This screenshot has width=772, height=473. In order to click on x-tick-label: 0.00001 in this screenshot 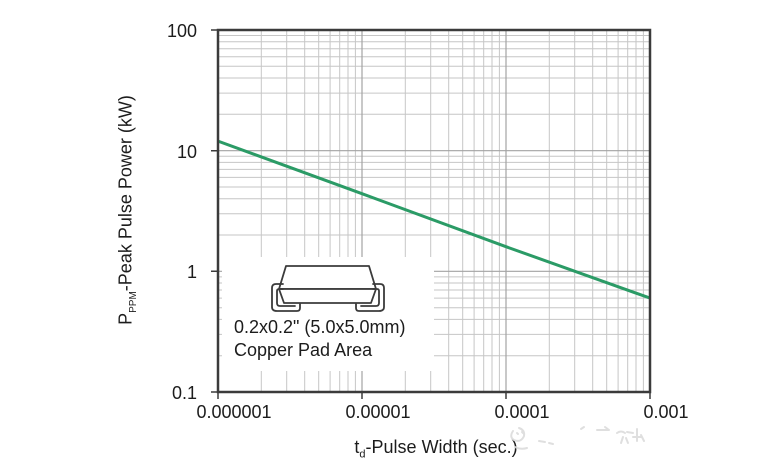, I will do `click(378, 412)`.